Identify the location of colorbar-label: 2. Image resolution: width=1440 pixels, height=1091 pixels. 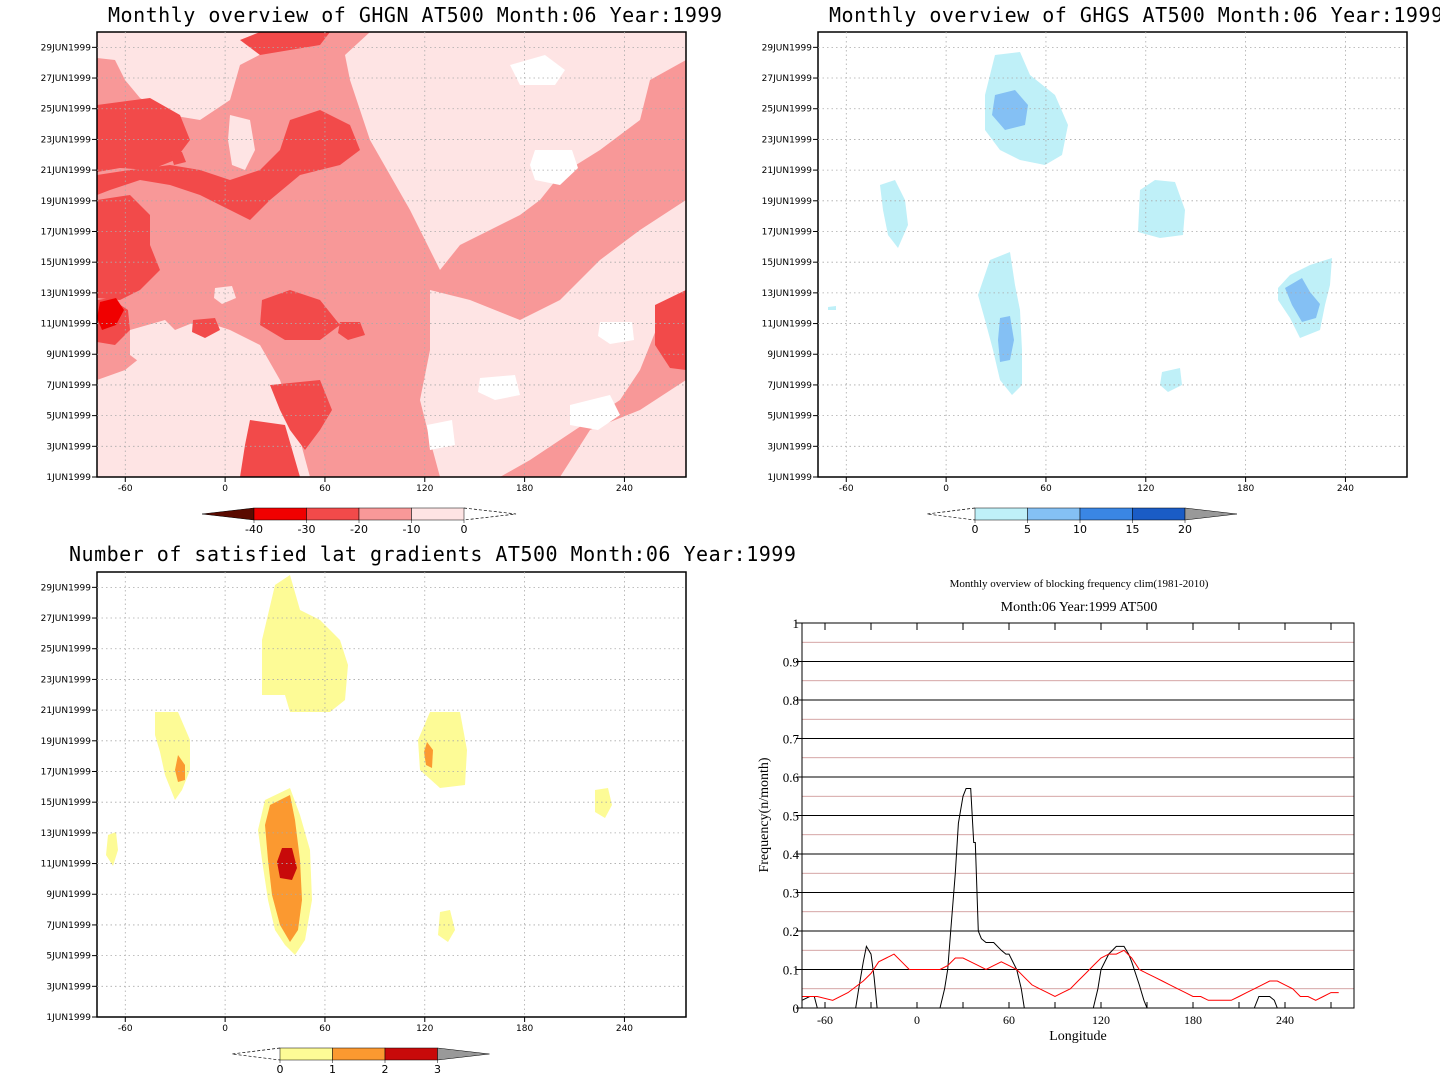
(385, 1069).